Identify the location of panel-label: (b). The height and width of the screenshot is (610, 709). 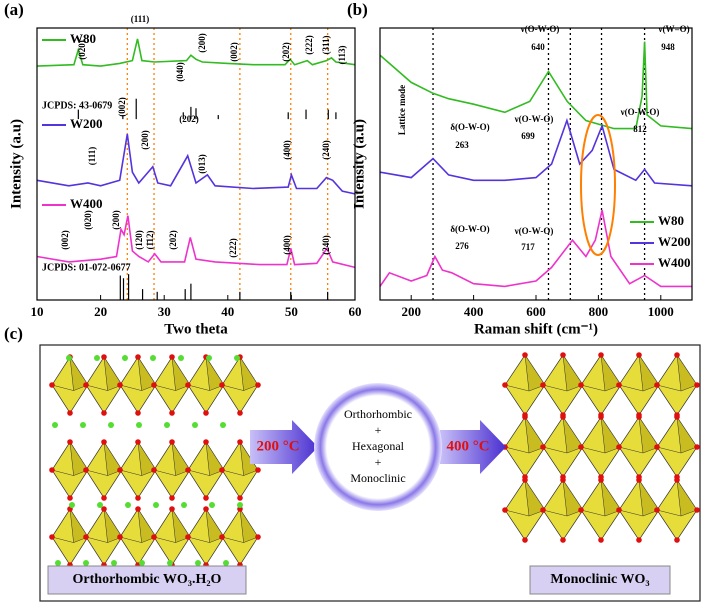
(357, 9).